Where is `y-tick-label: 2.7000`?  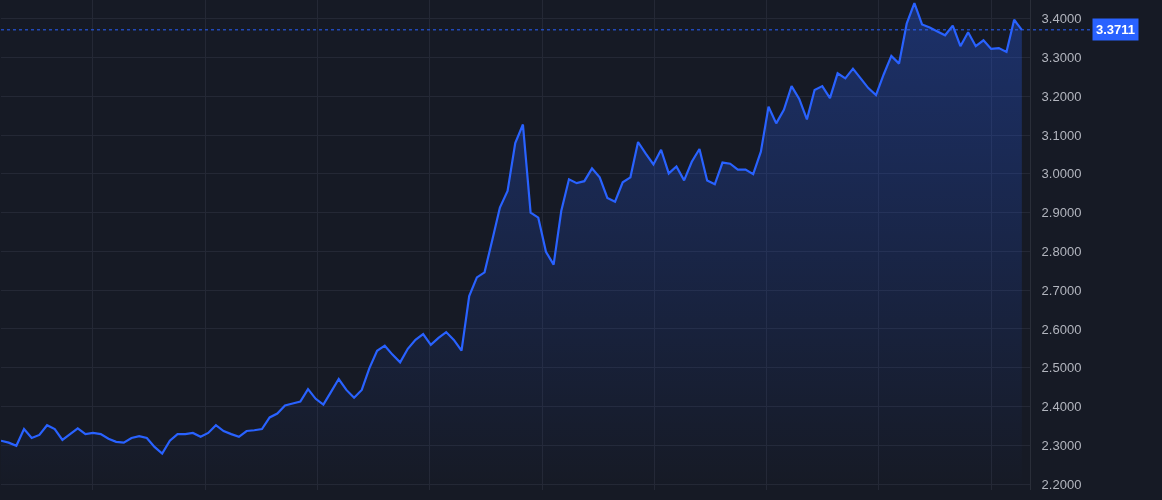 y-tick-label: 2.7000 is located at coordinates (1061, 290).